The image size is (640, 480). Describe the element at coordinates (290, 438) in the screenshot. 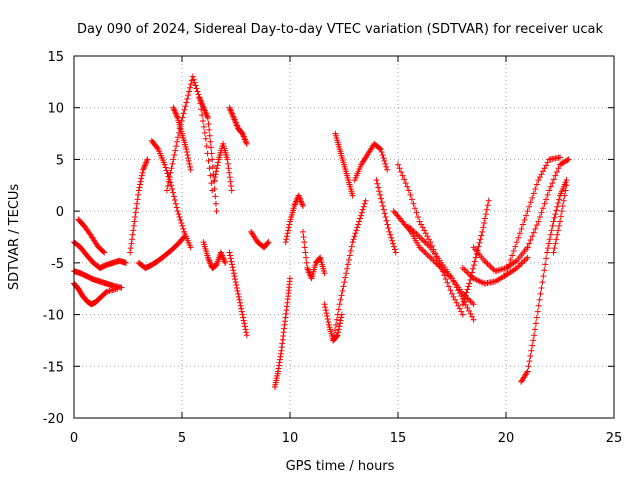

I see `x-tick-label: 10` at that location.